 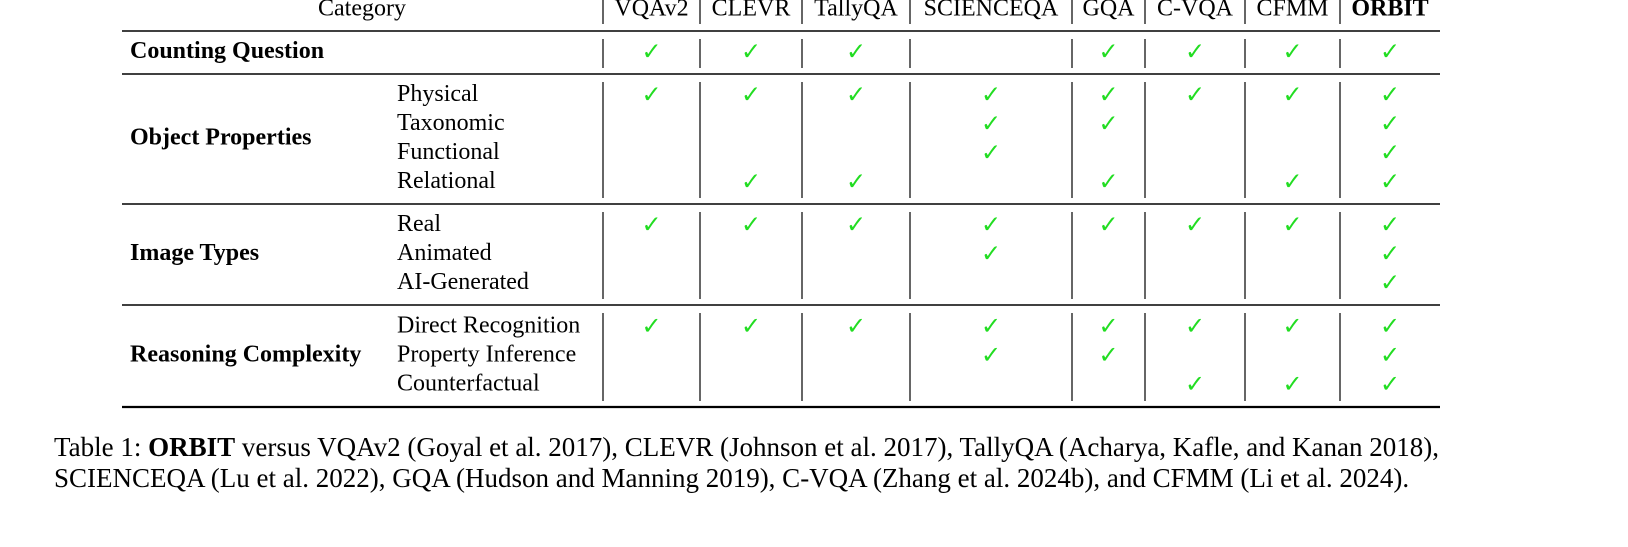 I want to click on column-header: C-VQA, so click(x=1195, y=11).